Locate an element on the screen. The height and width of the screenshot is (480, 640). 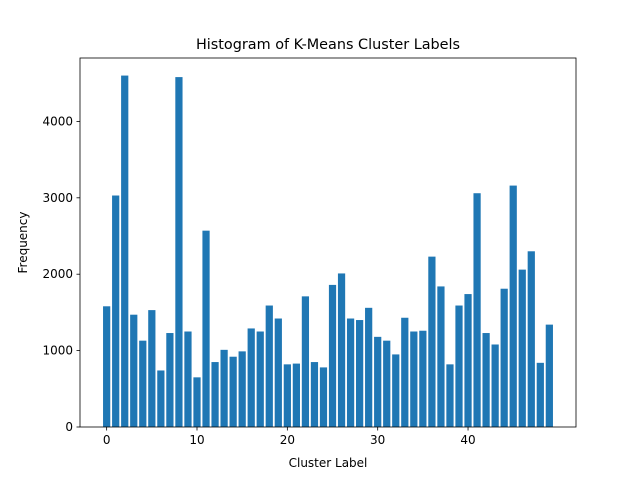
x-tick-label: 0 is located at coordinates (107, 440).